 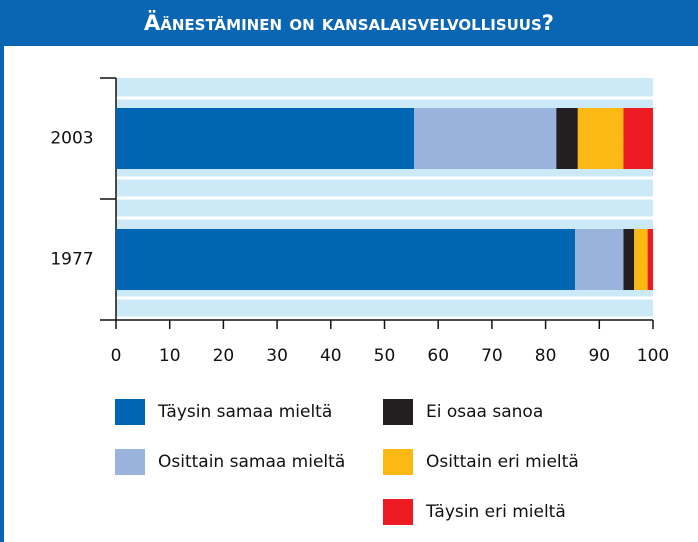 I want to click on x-tick-label: 60, so click(x=438, y=356).